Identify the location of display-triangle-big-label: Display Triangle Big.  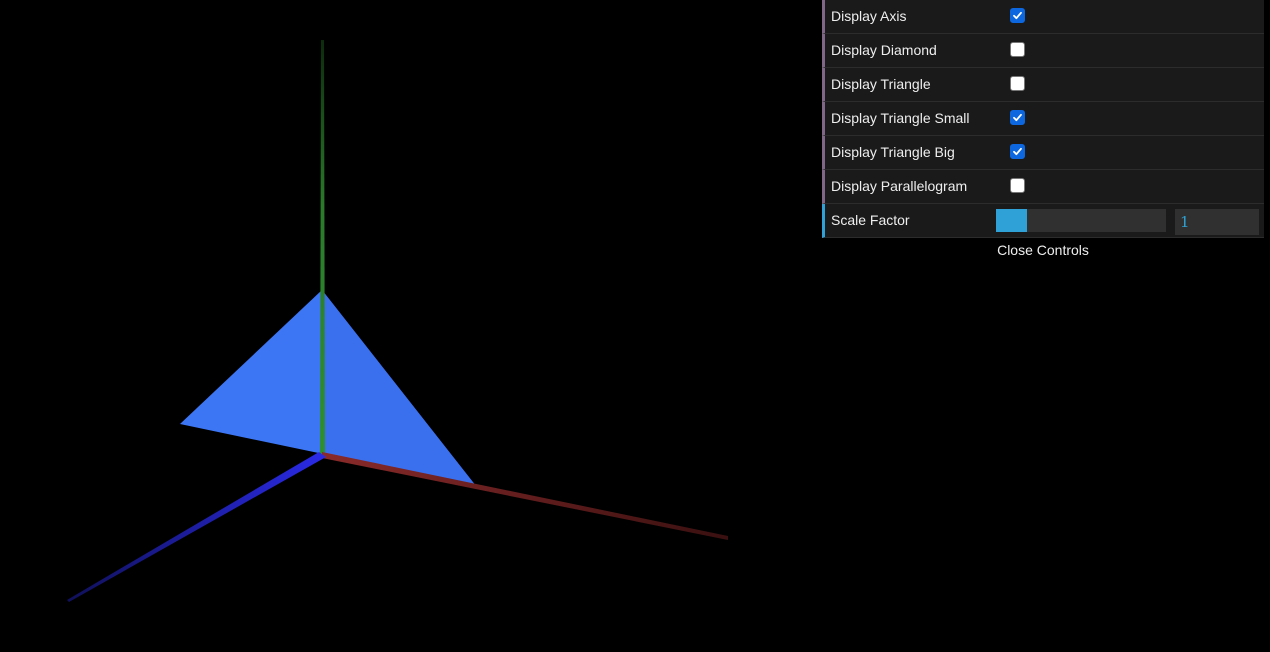
(893, 152).